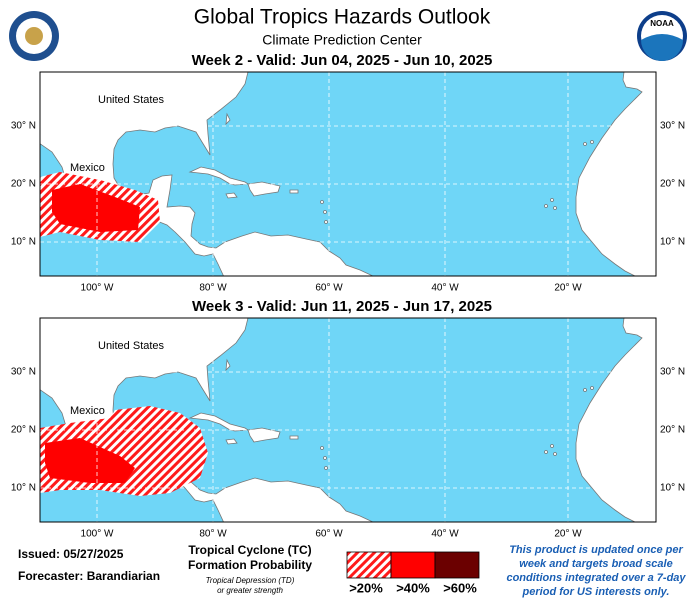 The image size is (696, 601). What do you see at coordinates (34, 36) in the screenshot?
I see `doc-logo` at bounding box center [34, 36].